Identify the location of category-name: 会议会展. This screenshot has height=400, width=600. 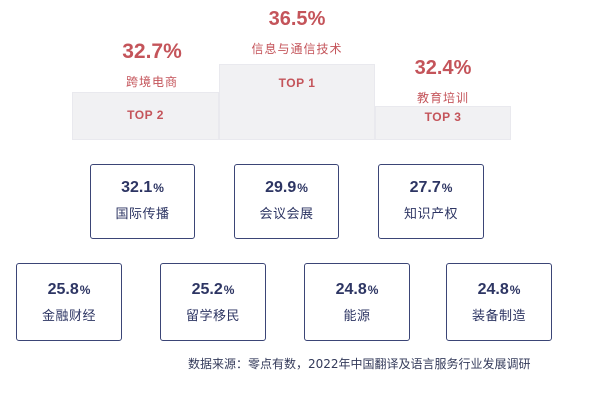
(286, 214).